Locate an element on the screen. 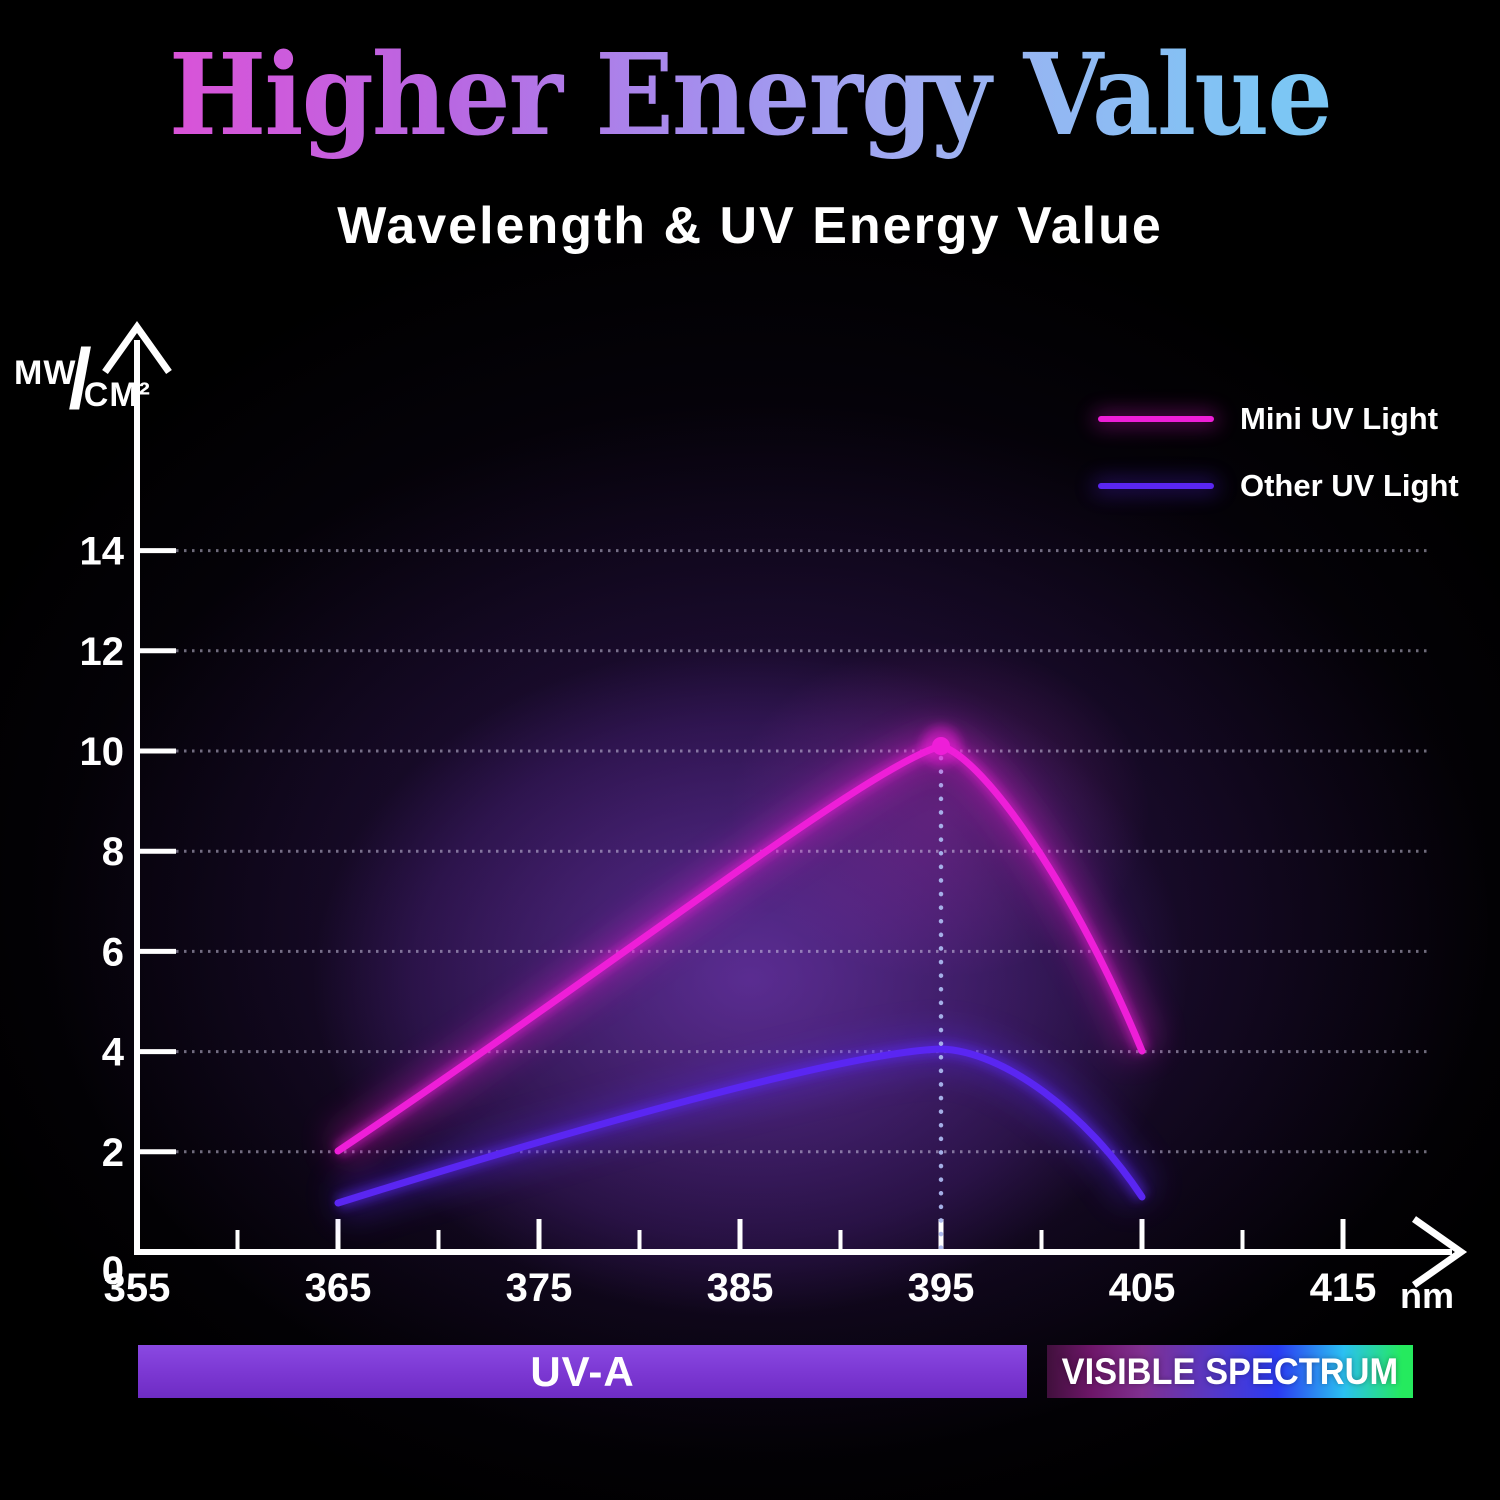 The width and height of the screenshot is (1500, 1500). x-tick-label: 375 is located at coordinates (539, 1288).